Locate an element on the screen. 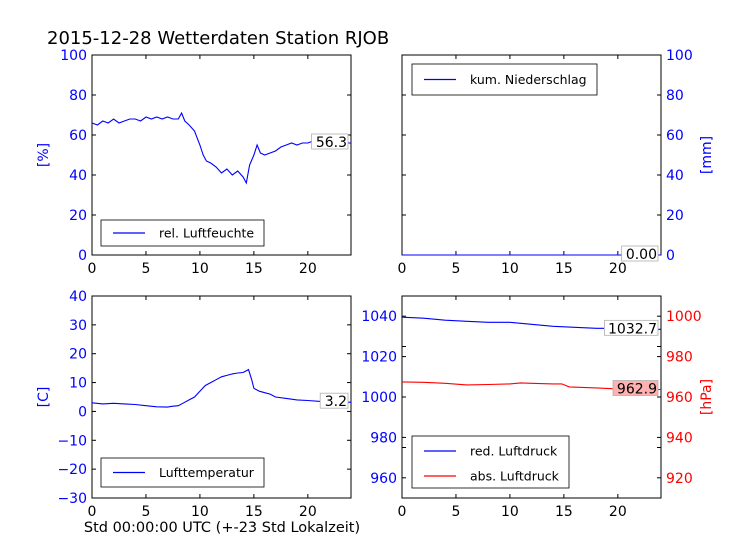 The height and width of the screenshot is (552, 736). temperature-y-tick-label: 10 is located at coordinates (78, 384).